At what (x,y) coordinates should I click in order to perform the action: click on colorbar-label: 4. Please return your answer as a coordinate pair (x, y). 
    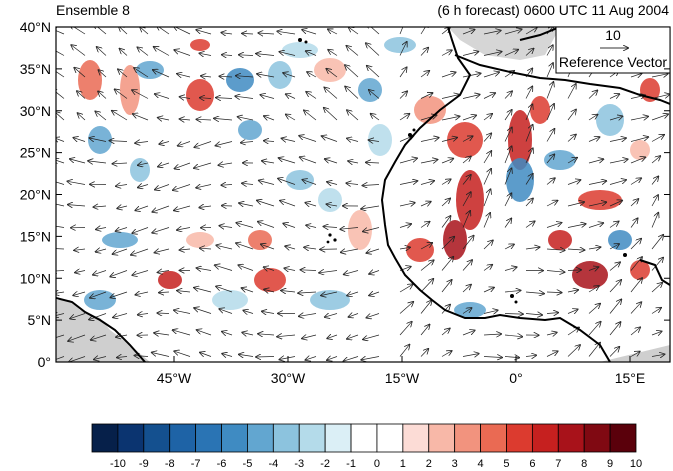
    Looking at the image, I should click on (481, 464).